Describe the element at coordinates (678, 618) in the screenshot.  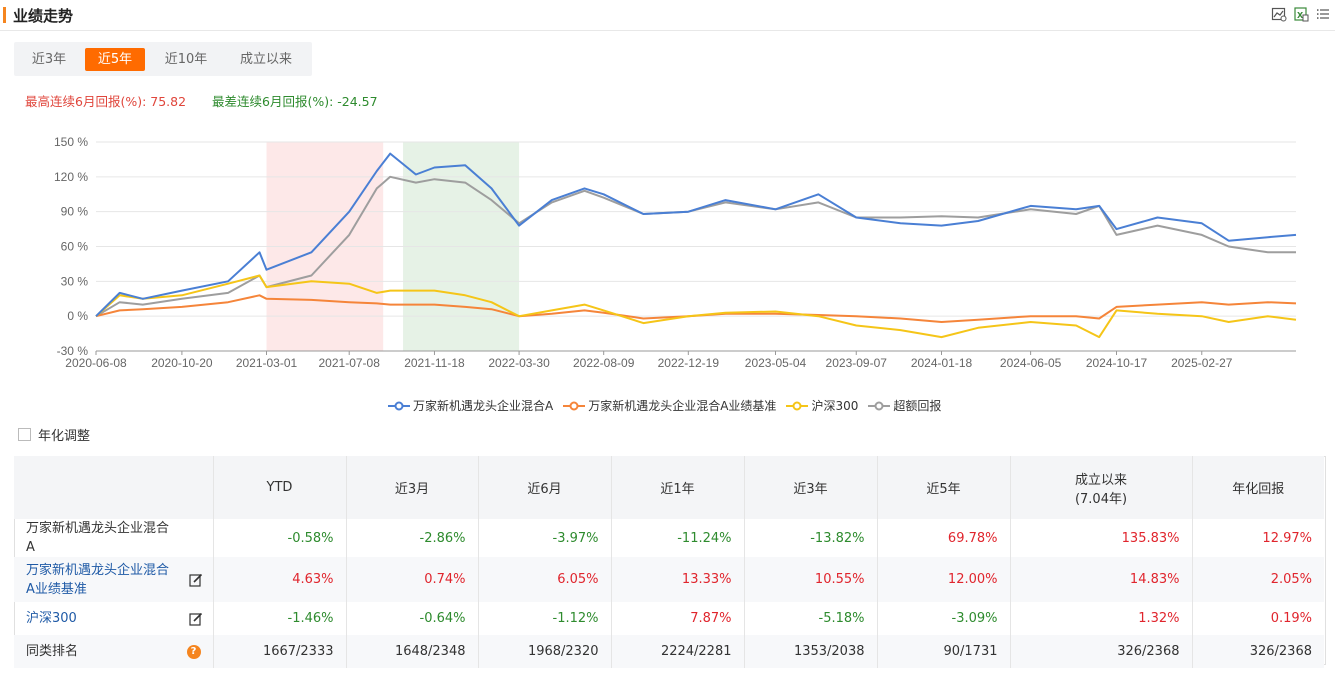
I see `value-cell: 7.87%` at that location.